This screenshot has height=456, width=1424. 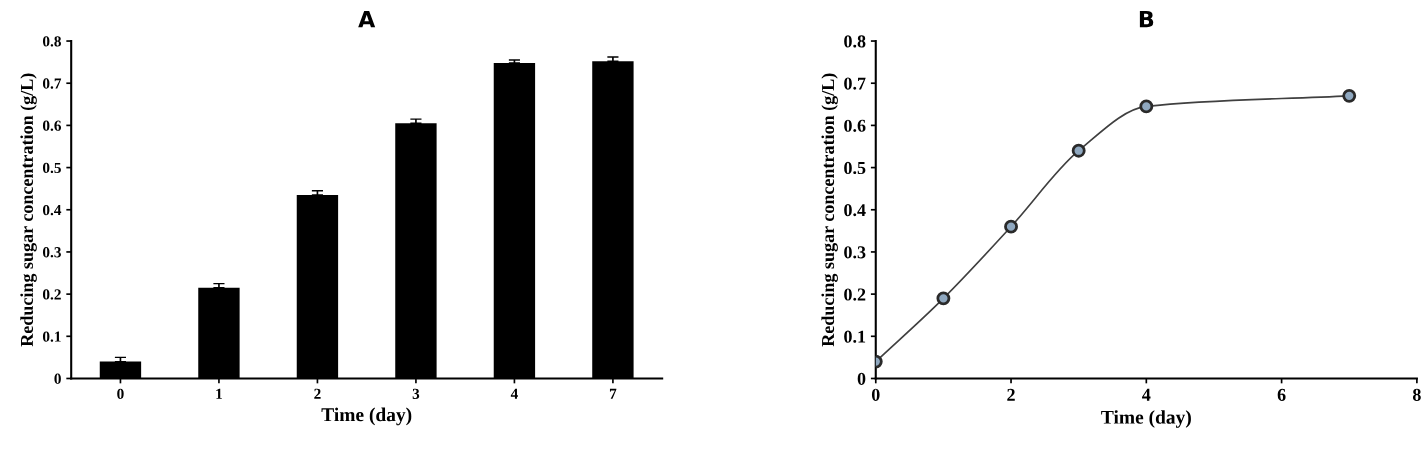 What do you see at coordinates (1281, 394) in the screenshot?
I see `x-tick-label: 6` at bounding box center [1281, 394].